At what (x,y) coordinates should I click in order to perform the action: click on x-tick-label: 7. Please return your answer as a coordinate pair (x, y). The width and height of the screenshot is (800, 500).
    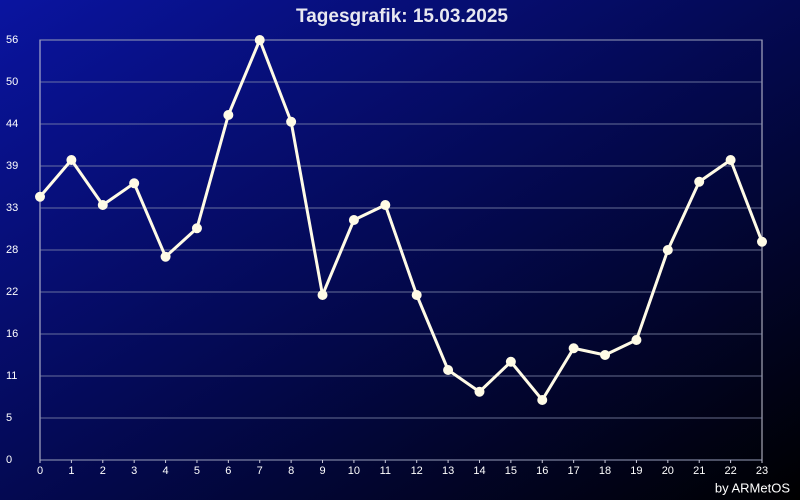
    Looking at the image, I should click on (260, 471).